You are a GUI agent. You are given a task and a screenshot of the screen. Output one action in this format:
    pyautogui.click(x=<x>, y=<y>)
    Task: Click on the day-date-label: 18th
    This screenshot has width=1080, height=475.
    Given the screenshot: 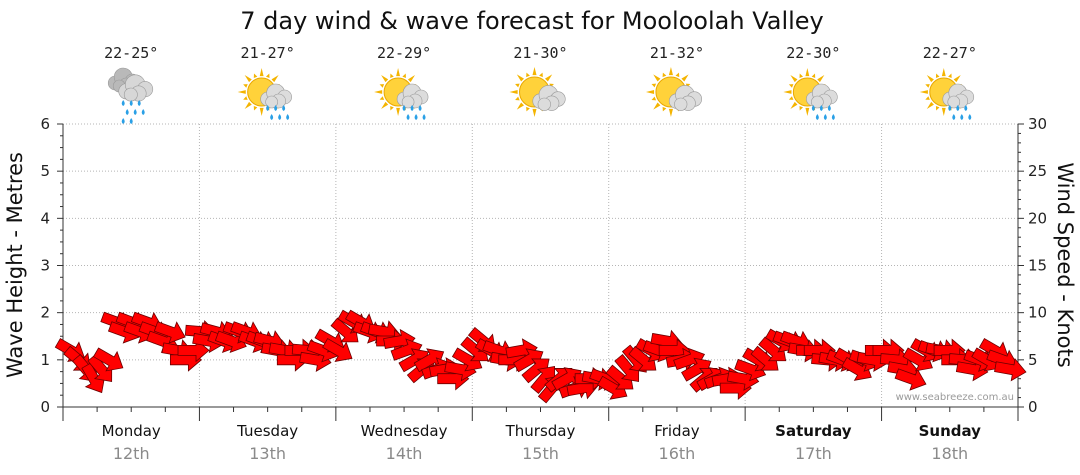 What is the action you would take?
    pyautogui.click(x=949, y=453)
    